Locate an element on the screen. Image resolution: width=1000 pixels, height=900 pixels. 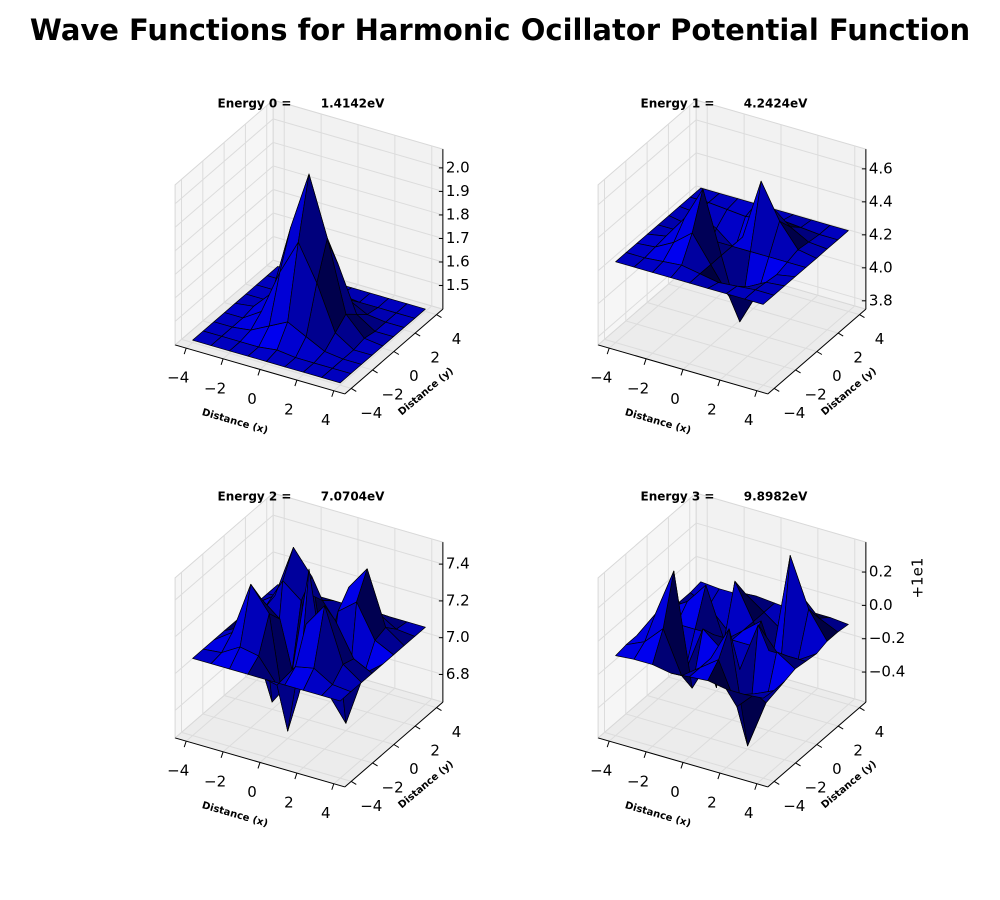
z-tick-label: 4.4 is located at coordinates (881, 201).